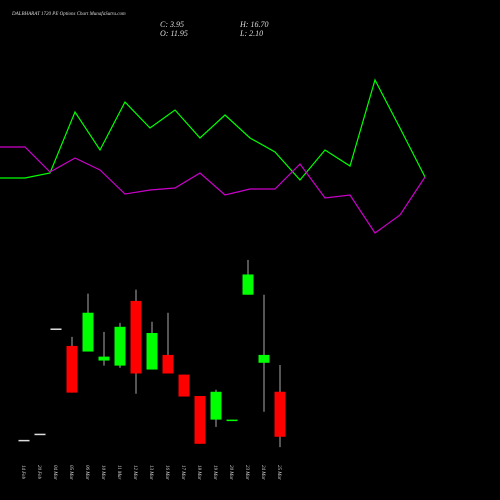 This screenshot has width=500, height=500. I want to click on low-label: L: 2.10, so click(251, 33).